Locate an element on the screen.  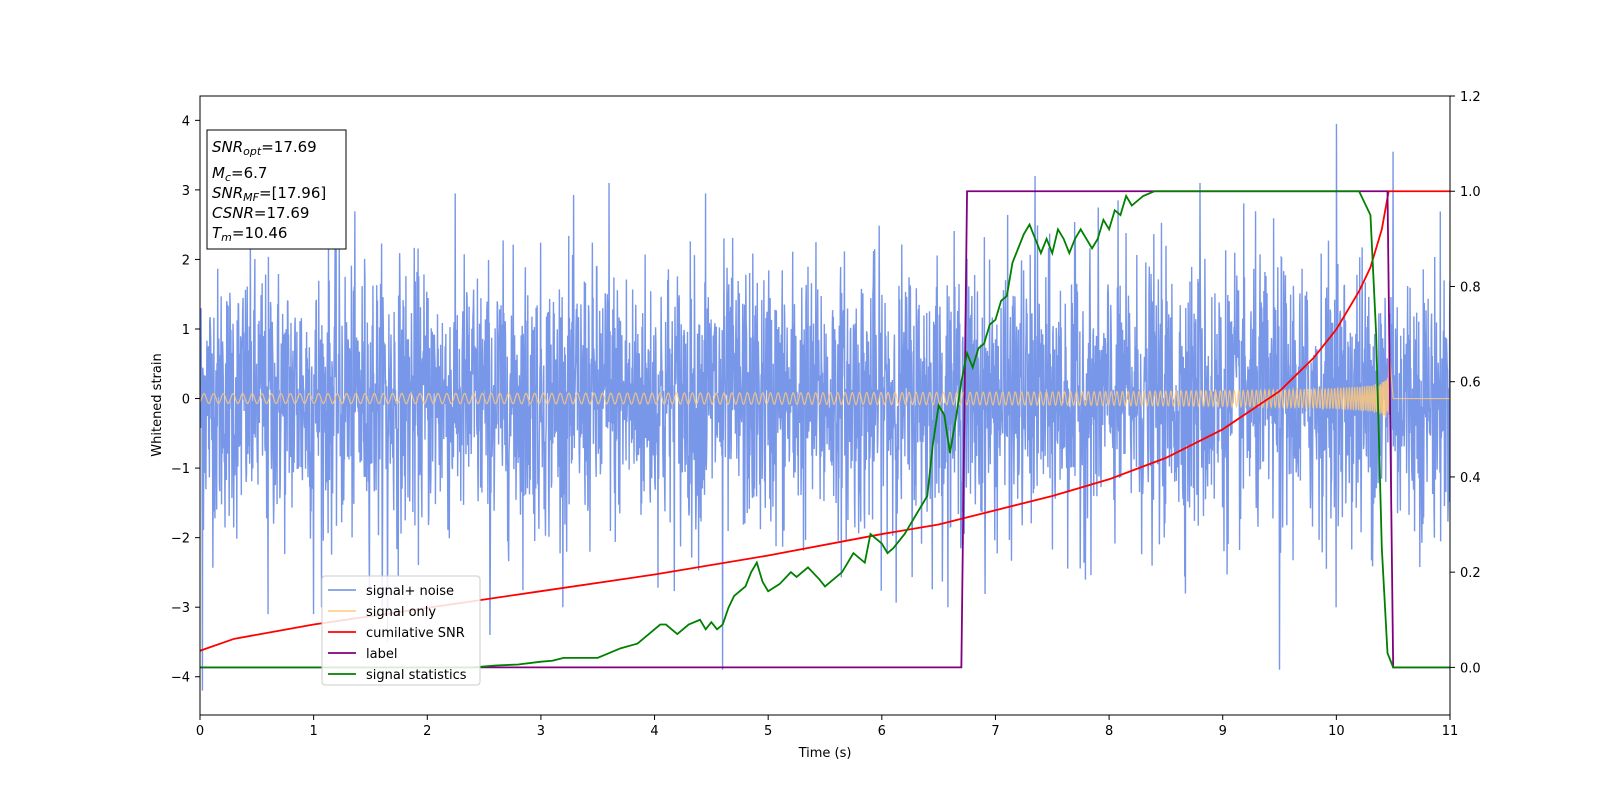
x-tick-label: 5 is located at coordinates (768, 731).